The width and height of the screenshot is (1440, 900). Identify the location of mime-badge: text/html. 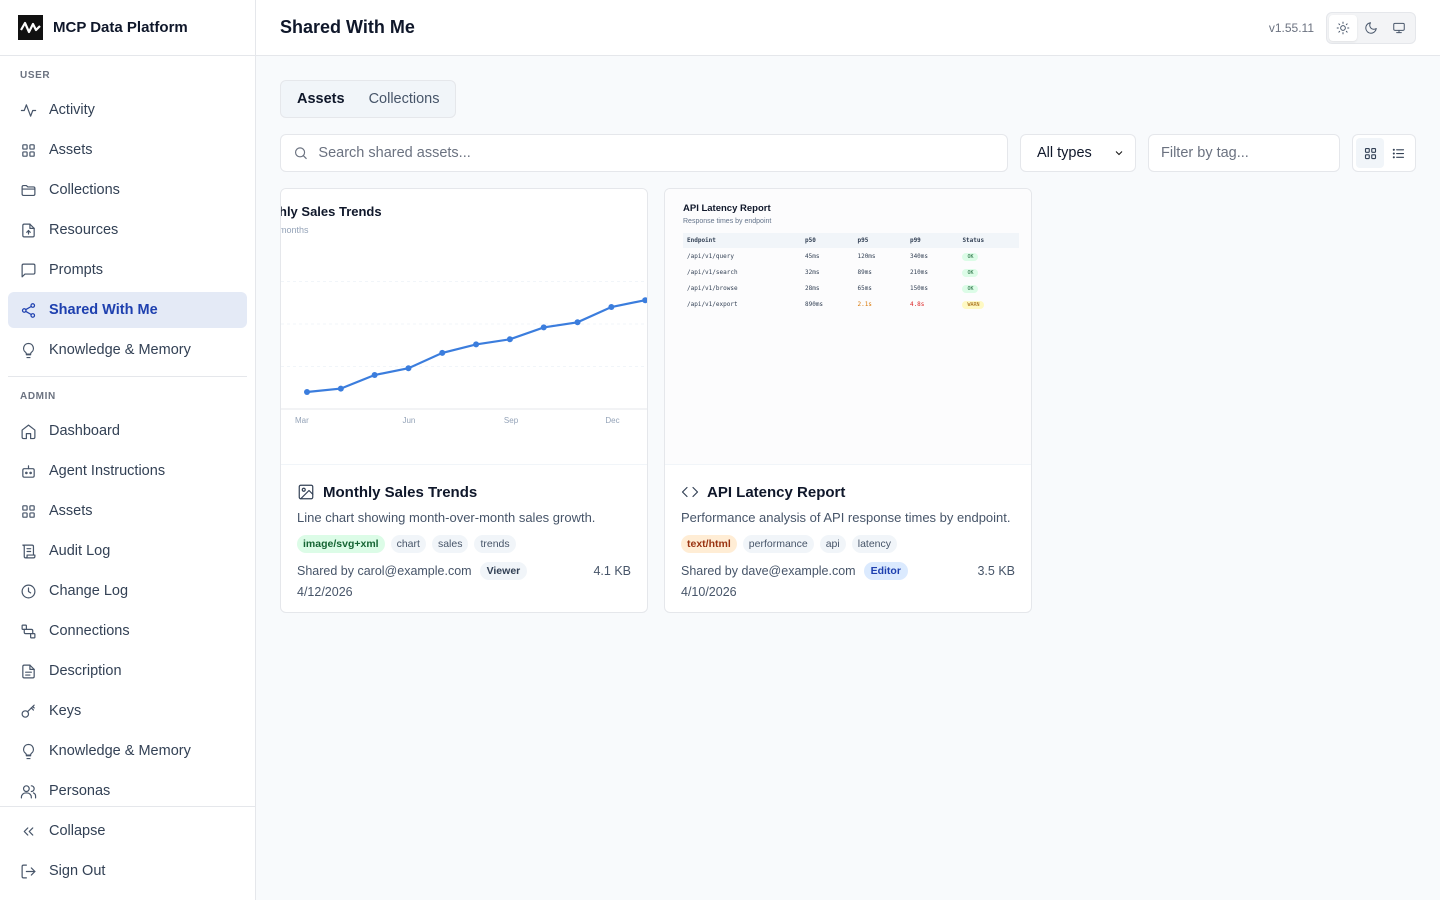
(709, 544).